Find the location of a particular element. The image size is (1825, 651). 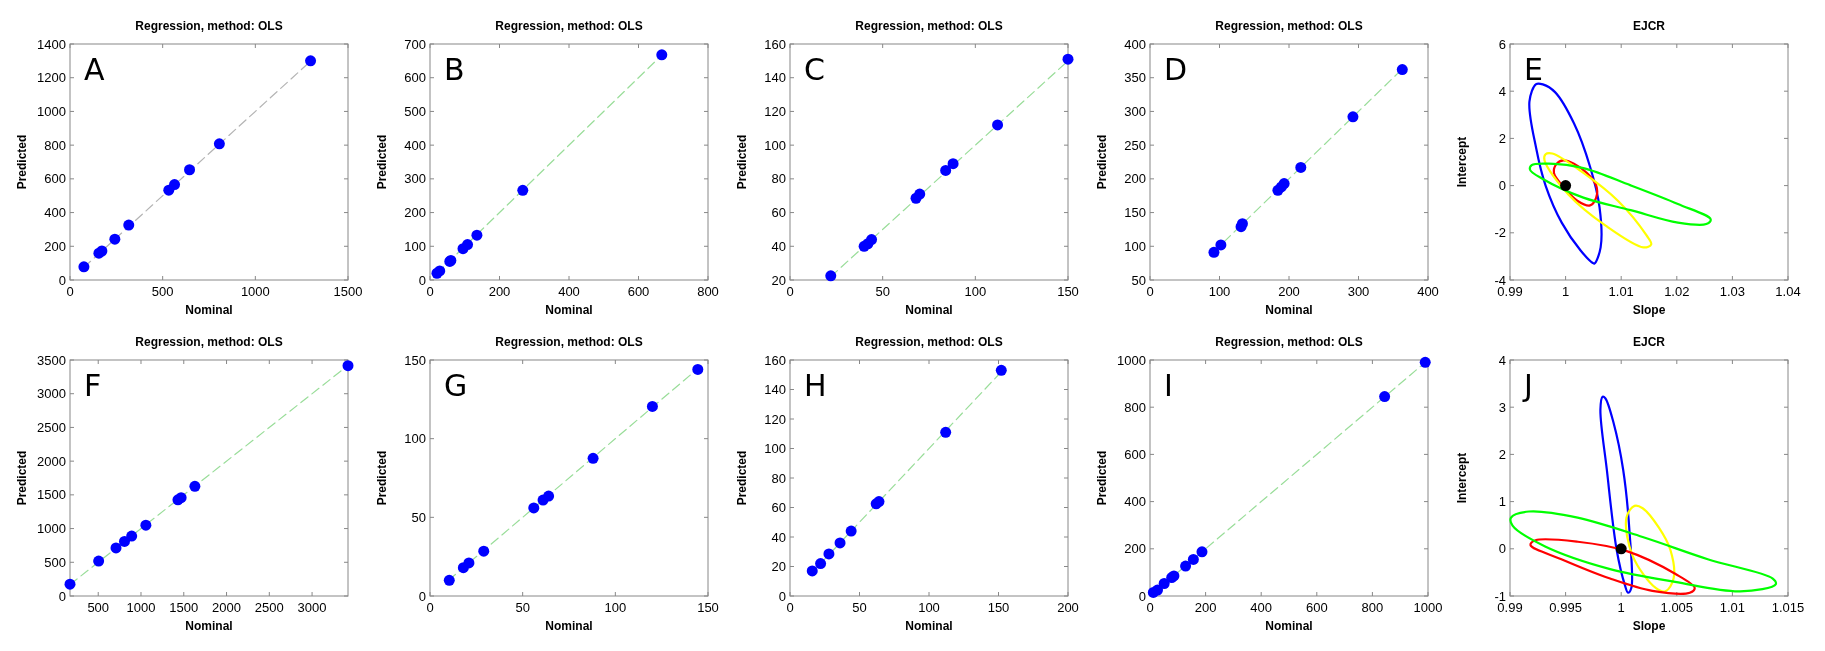

y-tick-label: 1500 is located at coordinates (51, 495).